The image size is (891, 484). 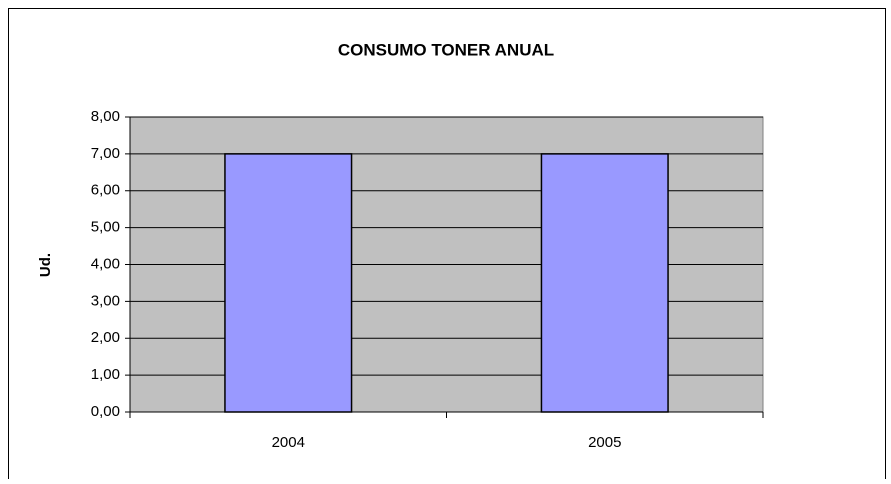 What do you see at coordinates (105, 263) in the screenshot?
I see `y-tick-label: 4,00` at bounding box center [105, 263].